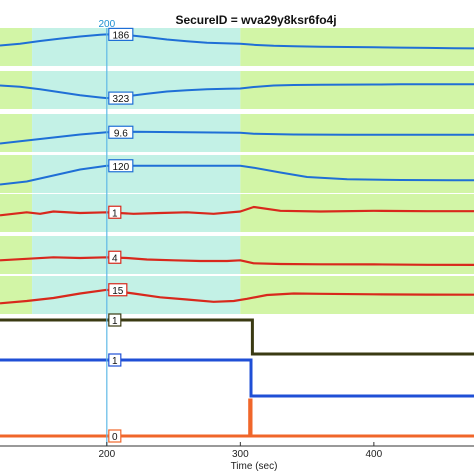 The height and width of the screenshot is (474, 474). I want to click on chart-title: SecureID = wva29y8ksr6fo4j, so click(255, 20).